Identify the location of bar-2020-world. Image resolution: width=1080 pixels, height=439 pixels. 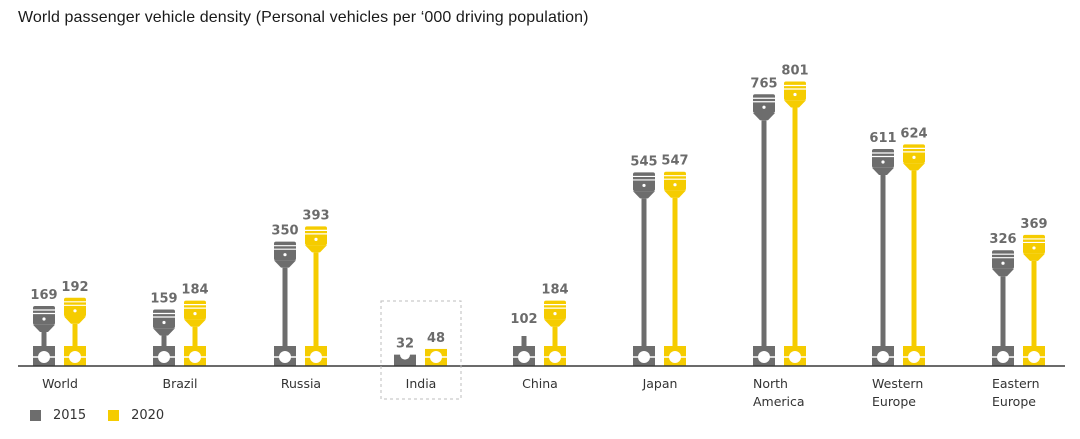
(75, 331).